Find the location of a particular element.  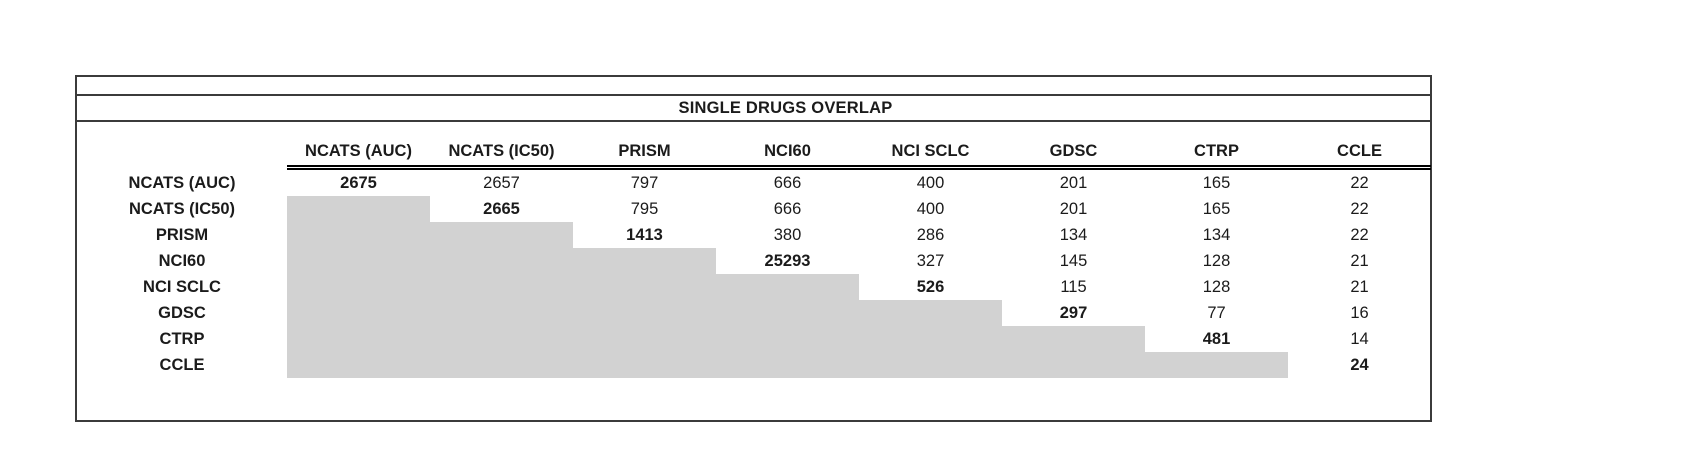

cell-ncats-ic50-nci60: 666 is located at coordinates (787, 209).